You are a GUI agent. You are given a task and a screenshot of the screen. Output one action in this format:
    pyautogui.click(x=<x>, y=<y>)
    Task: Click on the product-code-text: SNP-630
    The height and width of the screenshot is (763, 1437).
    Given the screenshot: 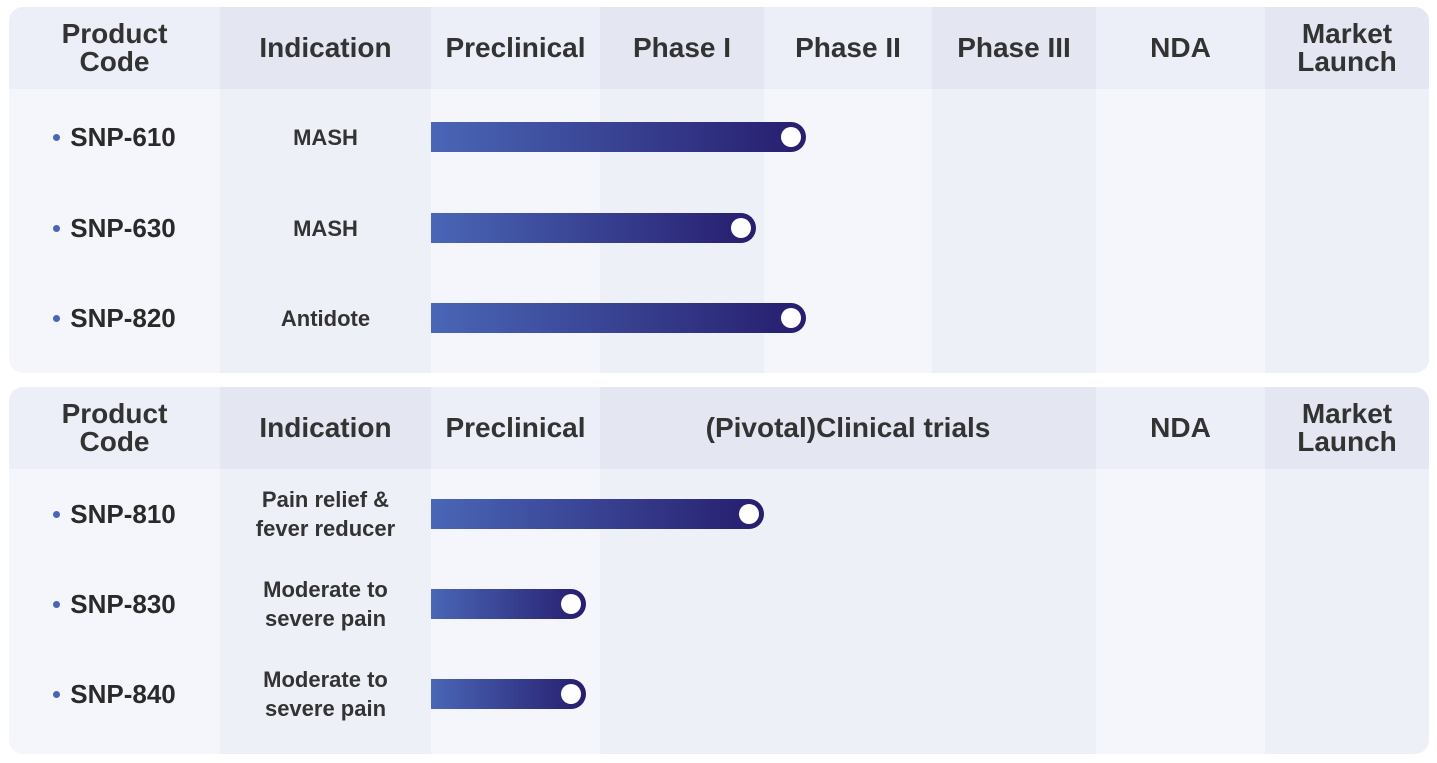 What is the action you would take?
    pyautogui.click(x=123, y=227)
    